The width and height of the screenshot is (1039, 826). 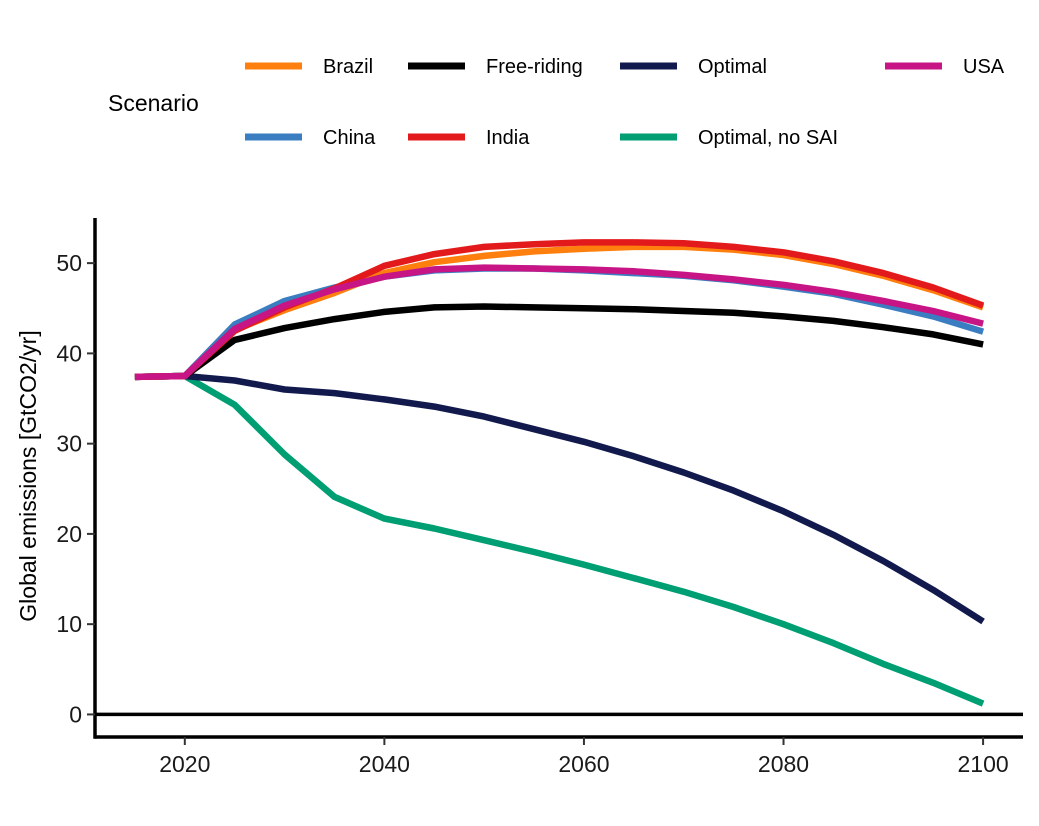 I want to click on legend-label: Free-riding, so click(x=534, y=67).